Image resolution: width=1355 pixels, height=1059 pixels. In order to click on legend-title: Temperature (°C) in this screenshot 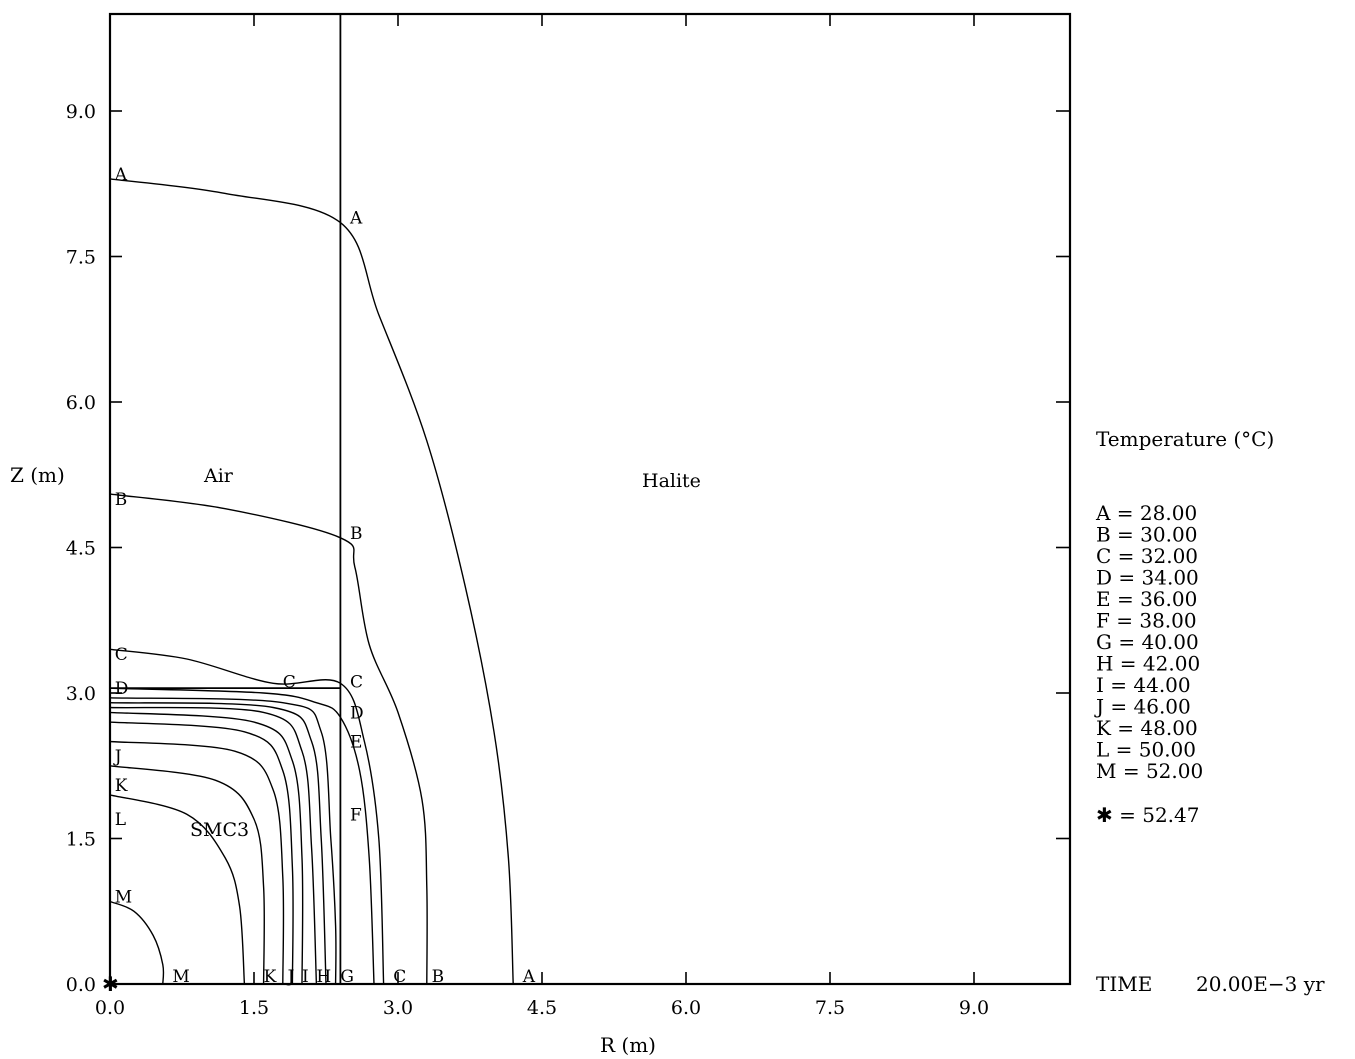, I will do `click(1185, 439)`.